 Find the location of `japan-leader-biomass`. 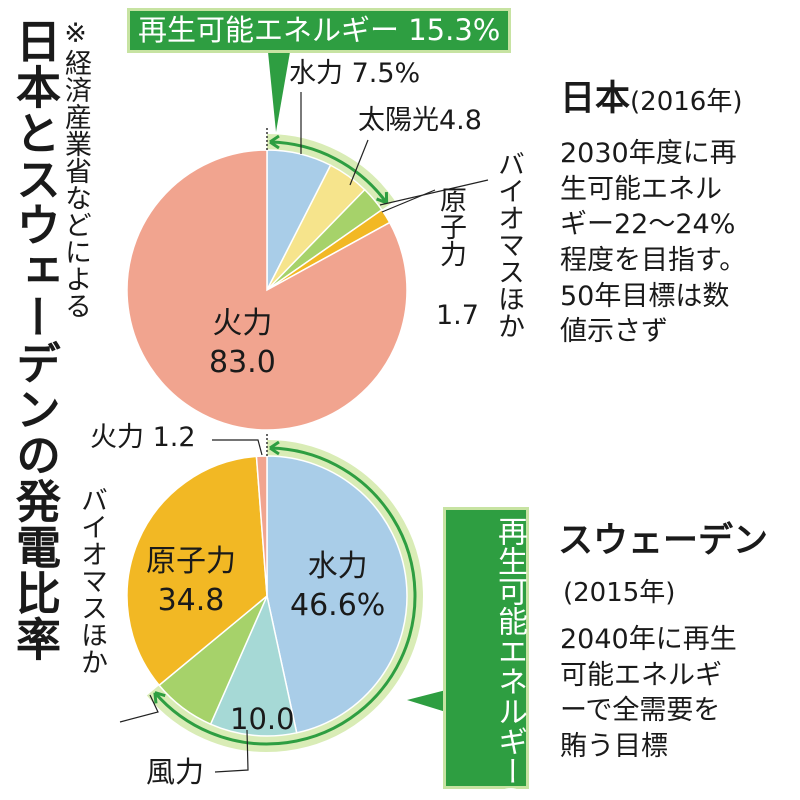

japan-leader-biomass is located at coordinates (434, 192).